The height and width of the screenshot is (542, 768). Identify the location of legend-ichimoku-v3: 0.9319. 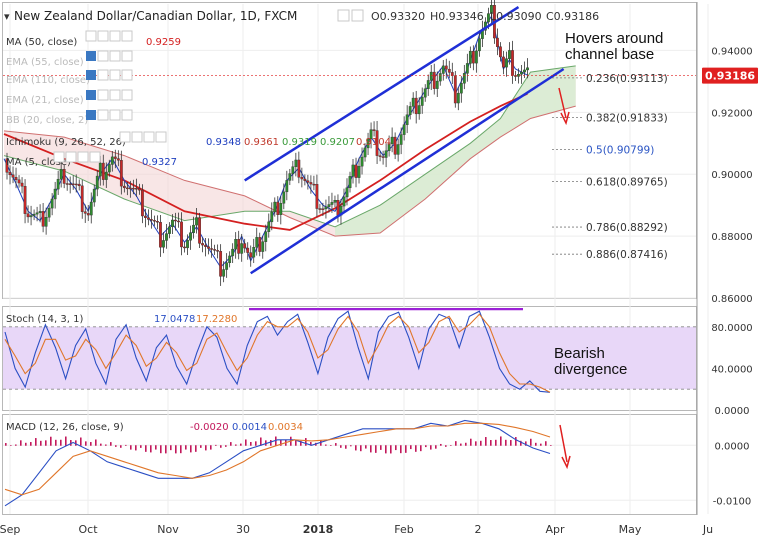
(299, 142).